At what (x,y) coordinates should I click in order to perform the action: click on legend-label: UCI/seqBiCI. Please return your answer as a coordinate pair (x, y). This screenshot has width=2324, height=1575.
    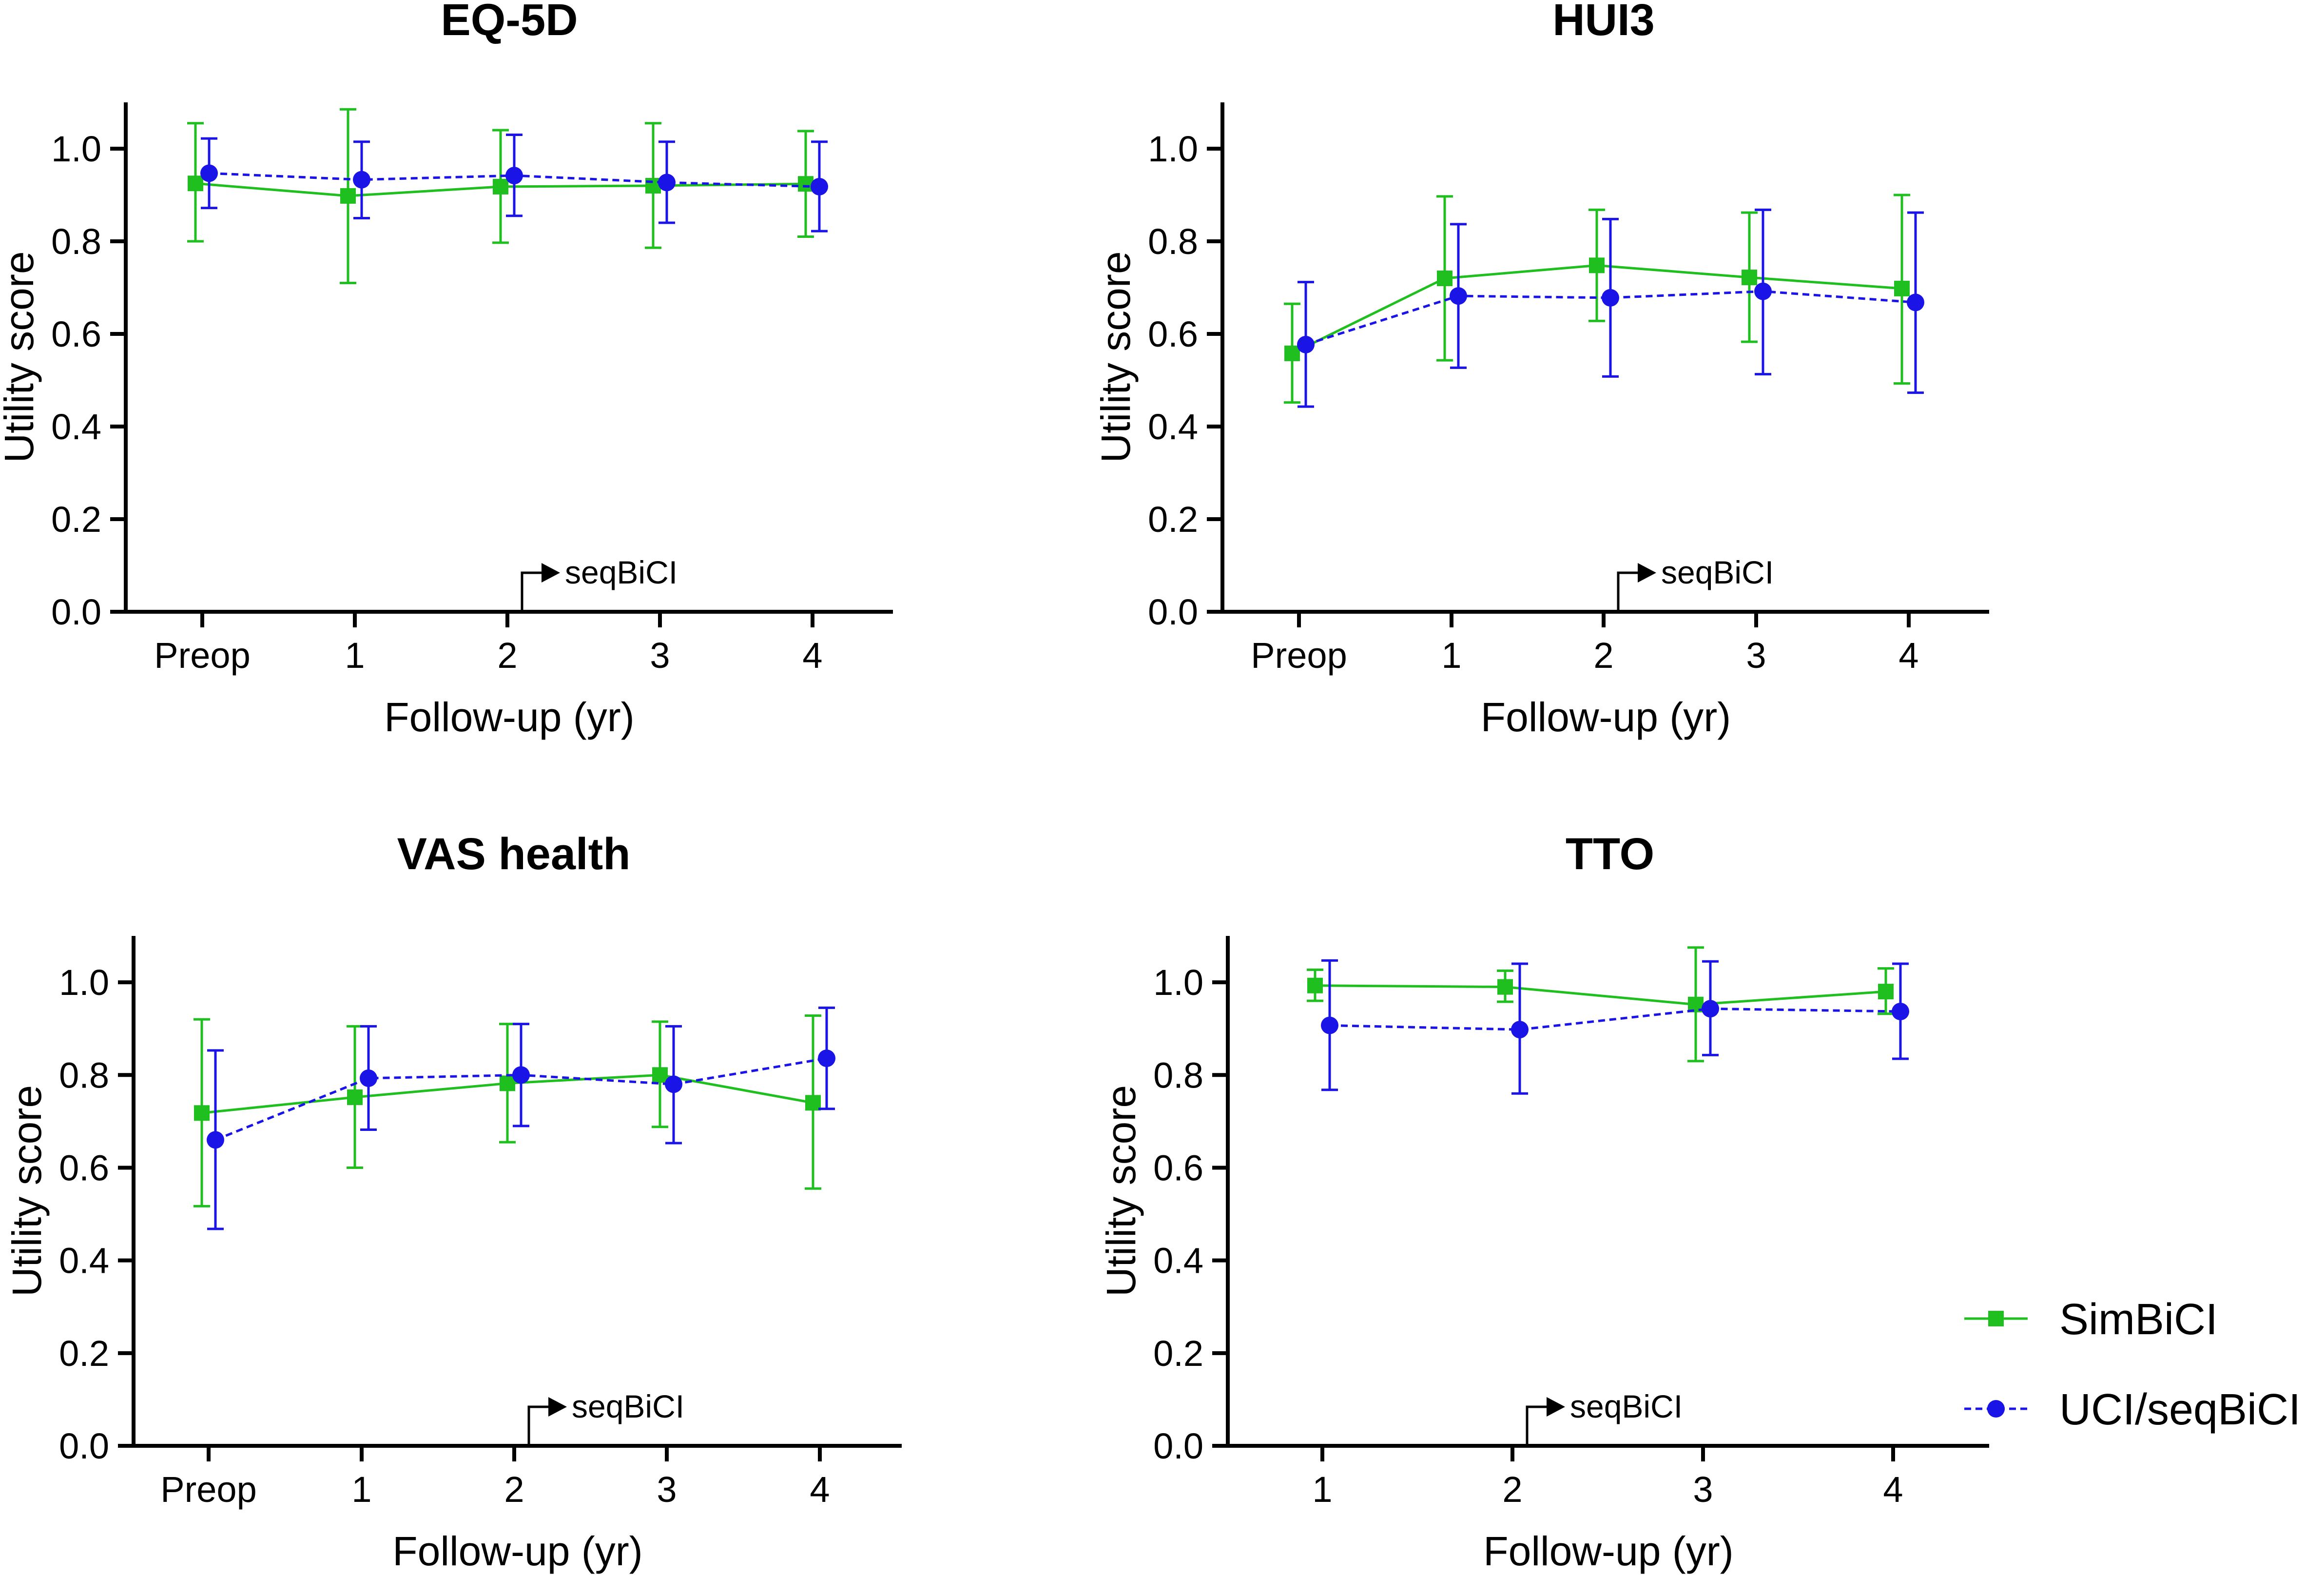
    Looking at the image, I should click on (2180, 1409).